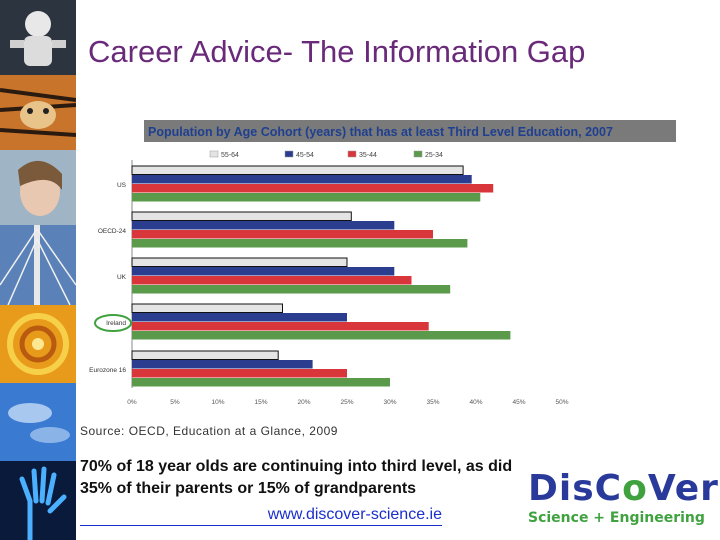 The height and width of the screenshot is (540, 720). Describe the element at coordinates (518, 402) in the screenshot. I see `x-tick-label: 45%` at that location.